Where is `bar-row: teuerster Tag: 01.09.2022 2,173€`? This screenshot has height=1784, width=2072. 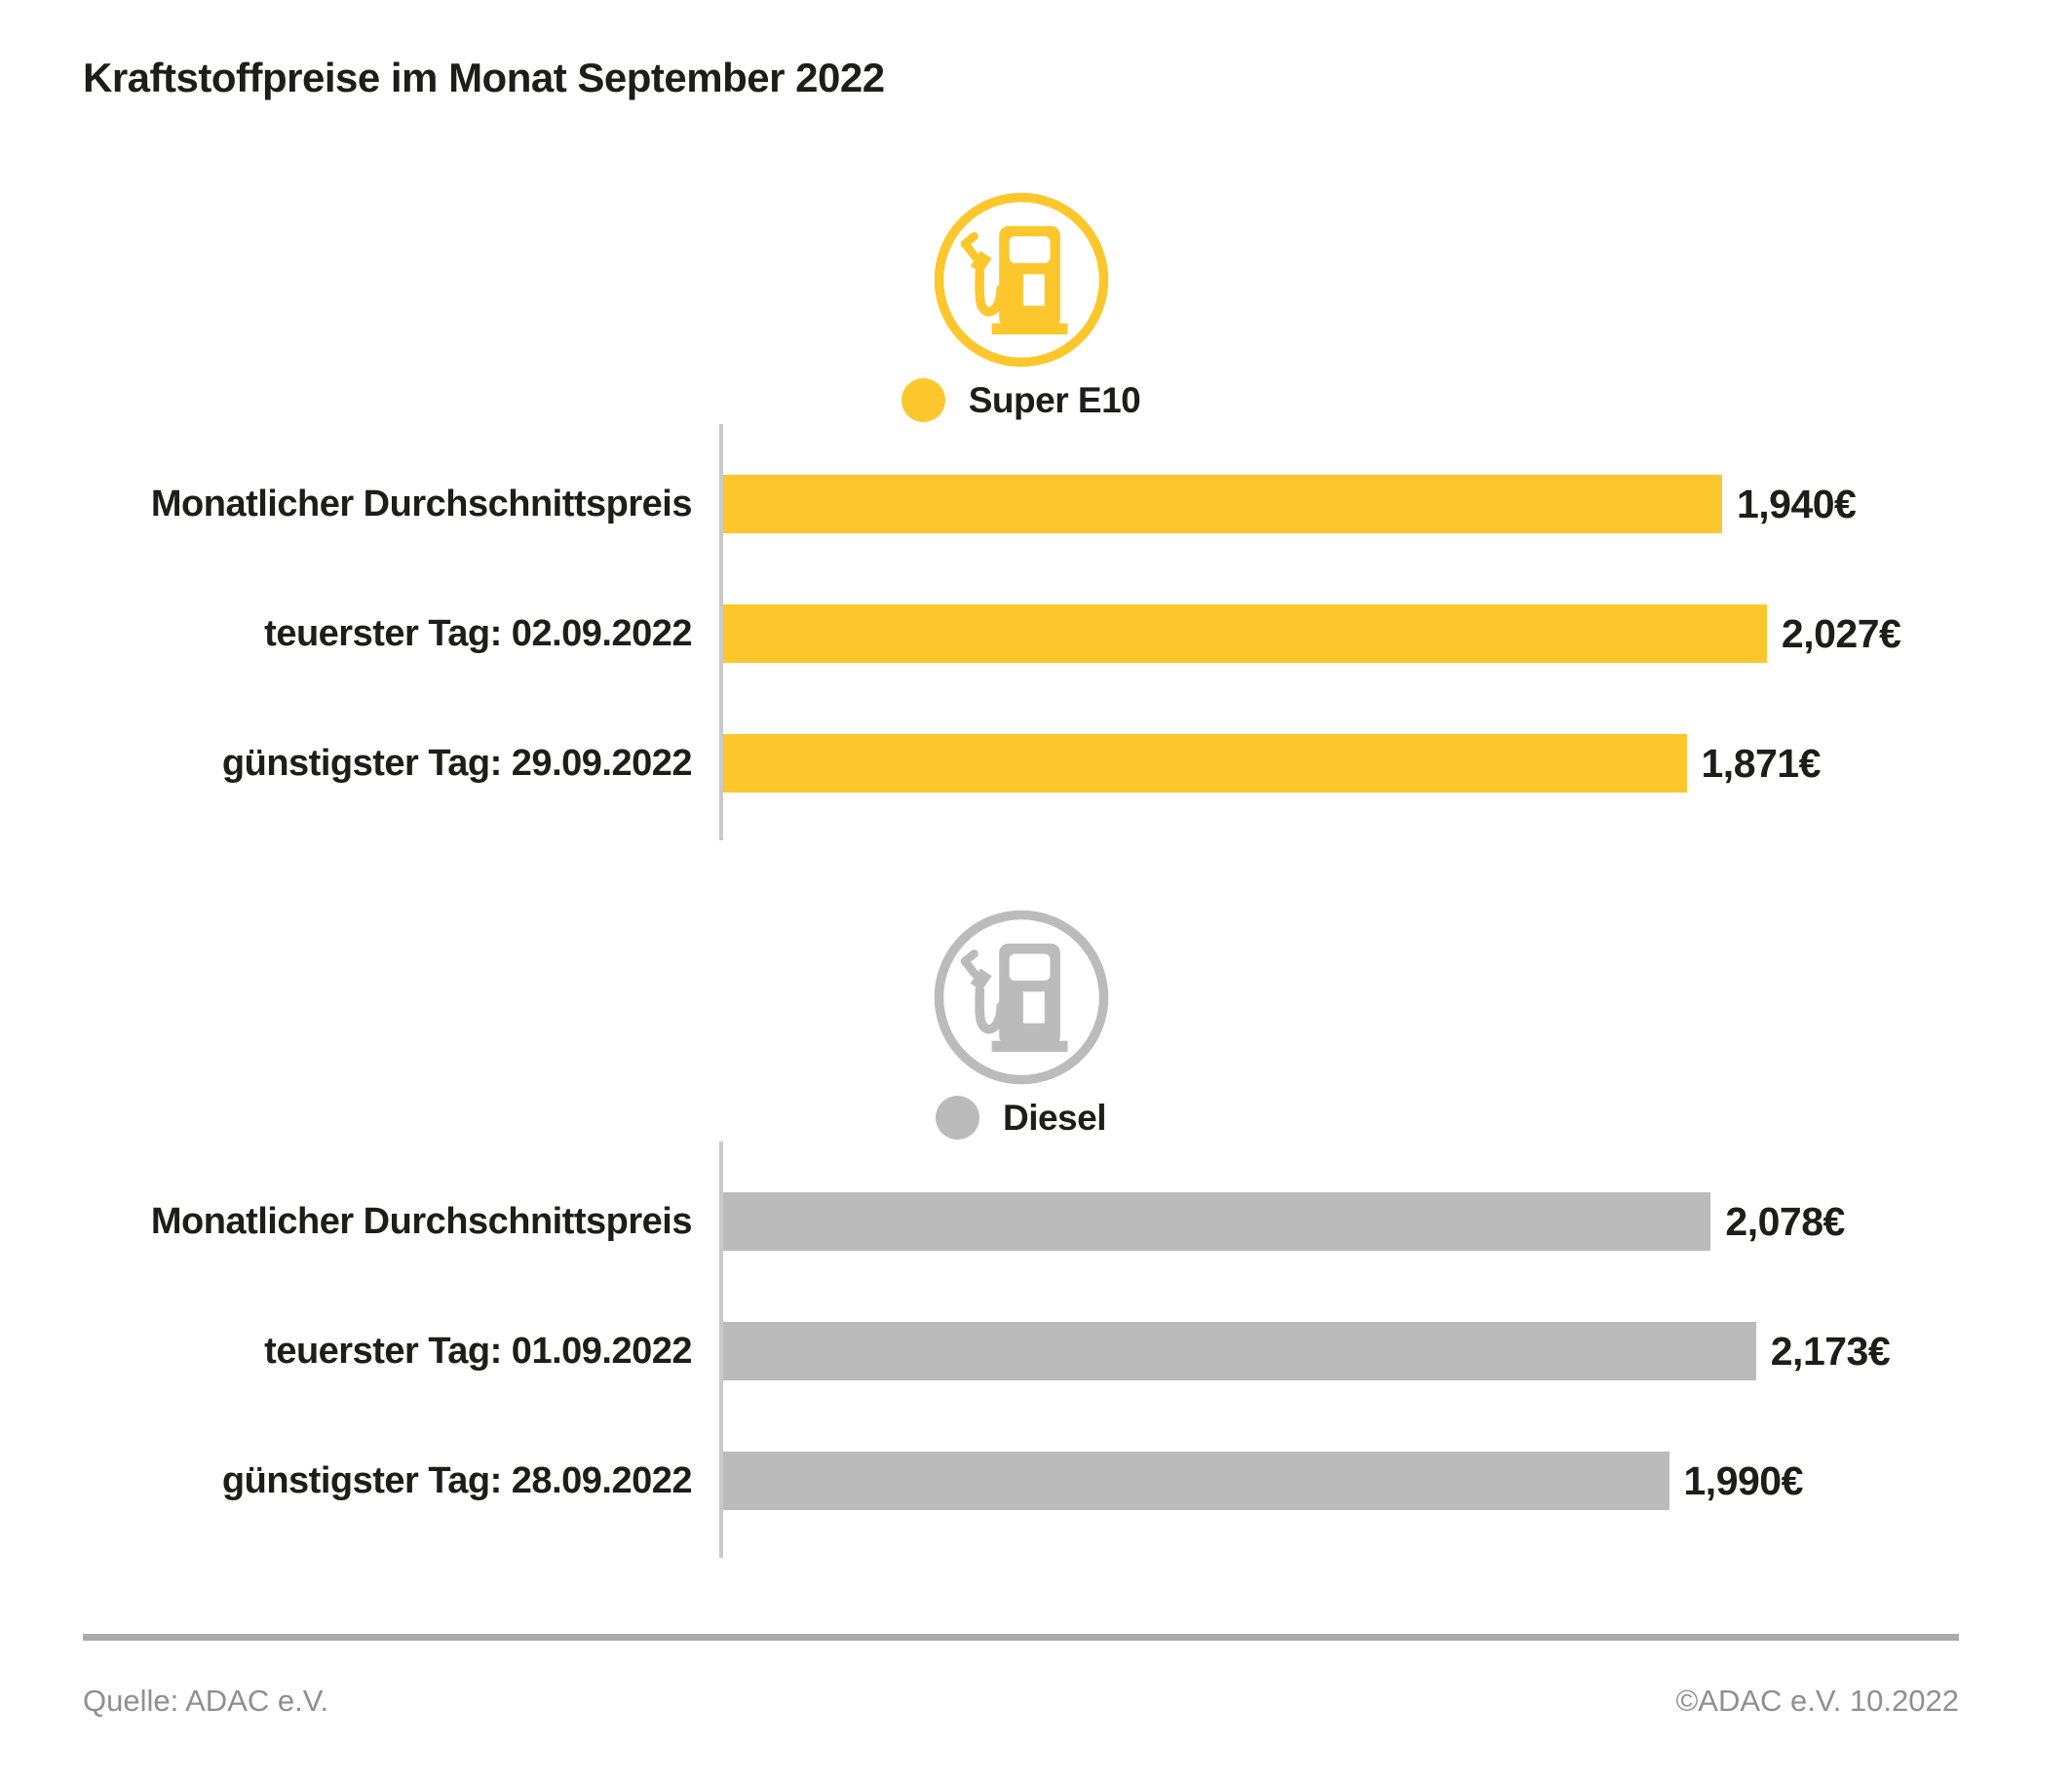
bar-row: teuerster Tag: 01.09.2022 2,173€ is located at coordinates (1021, 1351).